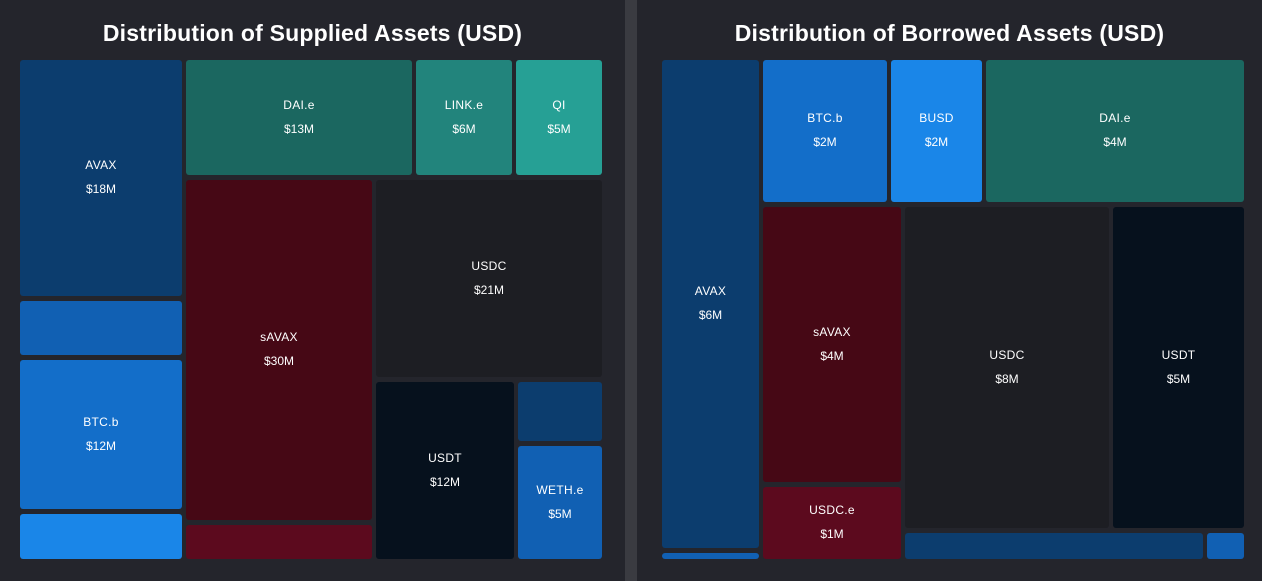 The height and width of the screenshot is (581, 1262). What do you see at coordinates (312, 33) in the screenshot?
I see `supplied-chart-title: Distribution of Supplied Assets (USD)` at bounding box center [312, 33].